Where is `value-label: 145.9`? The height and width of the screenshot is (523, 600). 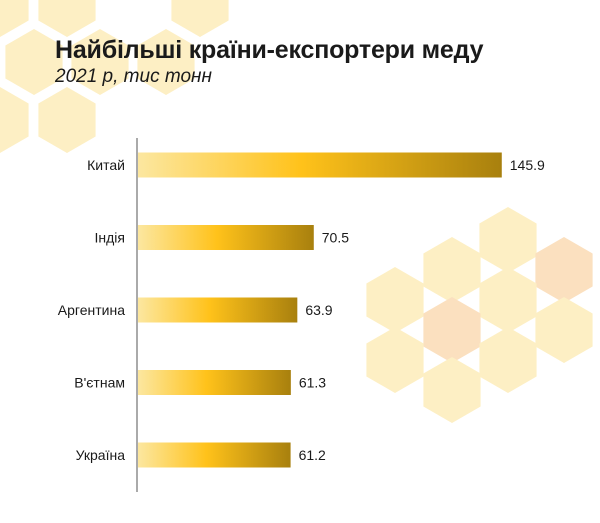
value-label: 145.9 is located at coordinates (527, 165).